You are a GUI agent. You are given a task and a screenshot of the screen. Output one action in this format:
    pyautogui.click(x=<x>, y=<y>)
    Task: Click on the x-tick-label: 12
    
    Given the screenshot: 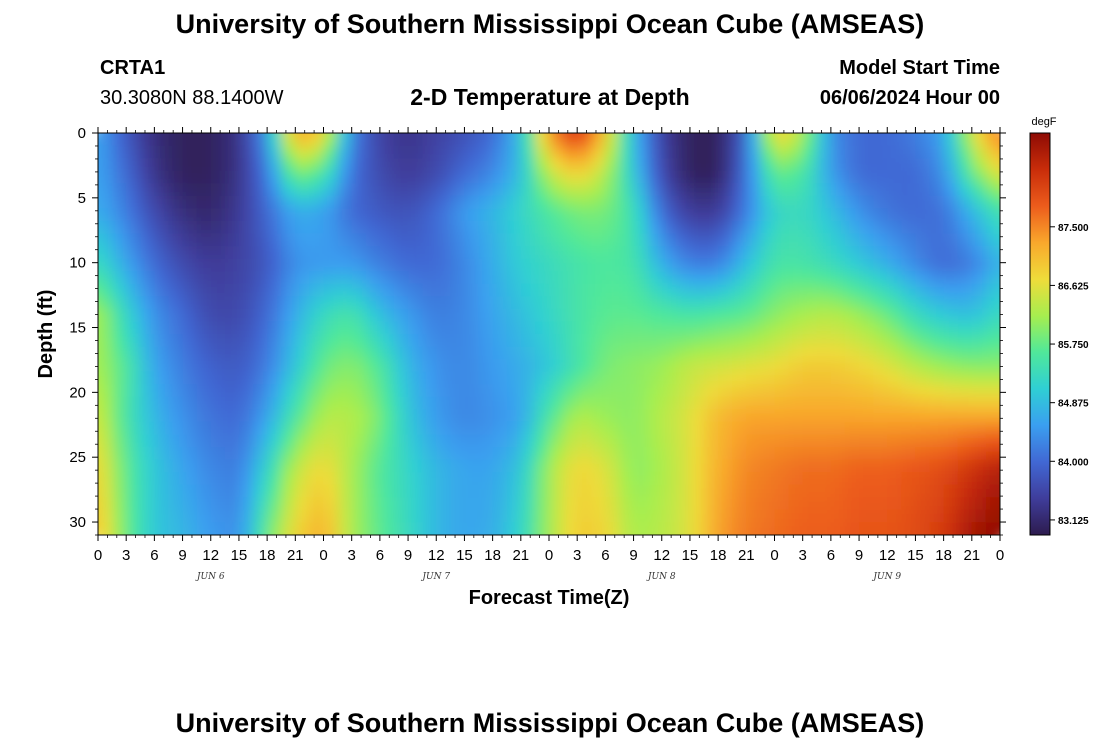 What is the action you would take?
    pyautogui.click(x=436, y=555)
    